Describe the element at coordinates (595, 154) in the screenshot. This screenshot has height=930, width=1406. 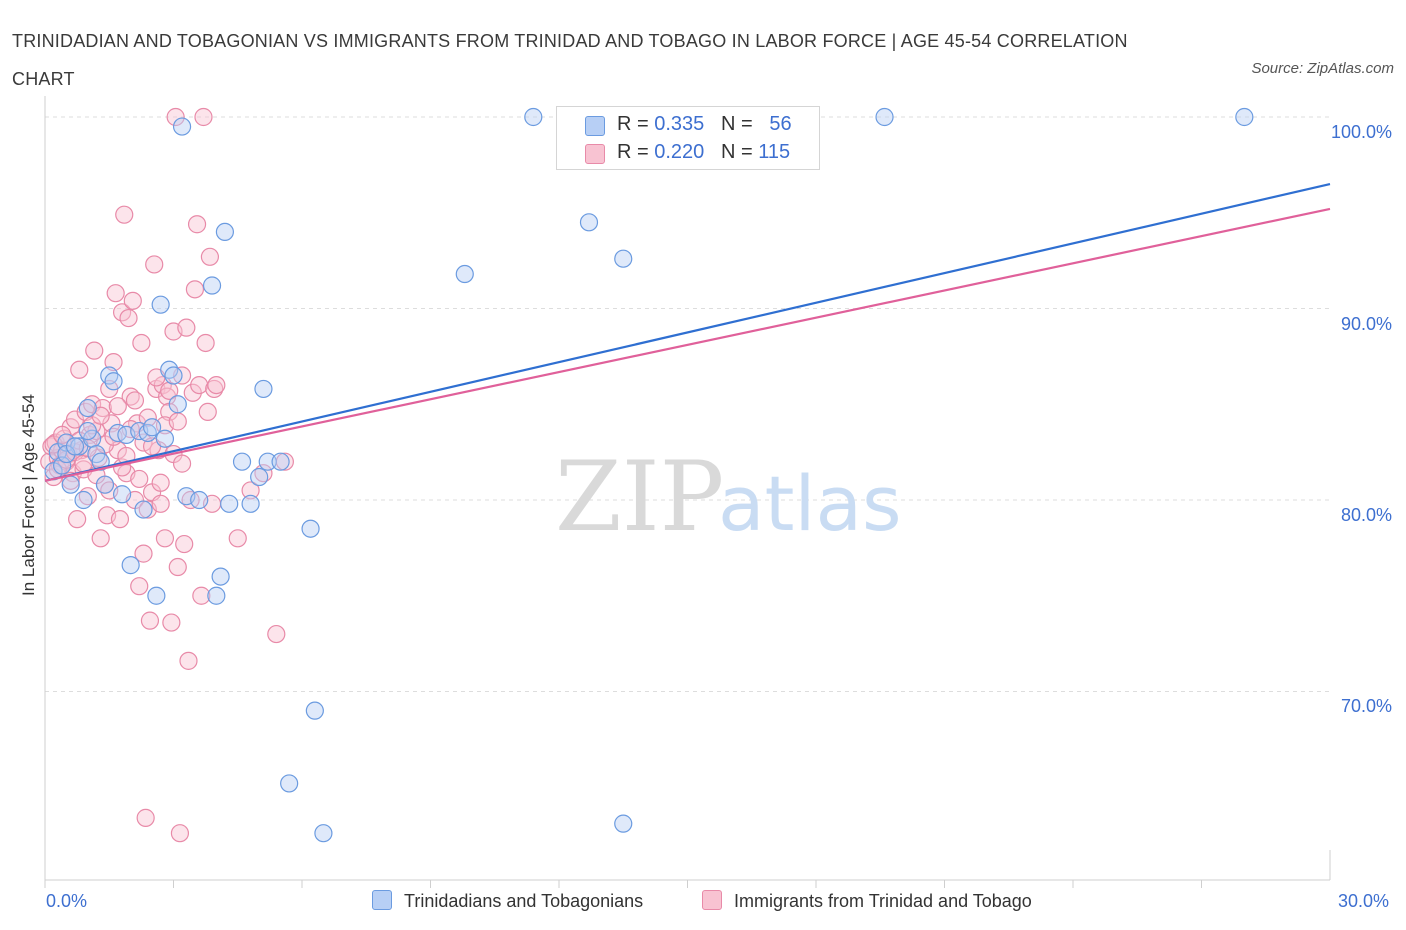
I see `legend-swatch-pink` at that location.